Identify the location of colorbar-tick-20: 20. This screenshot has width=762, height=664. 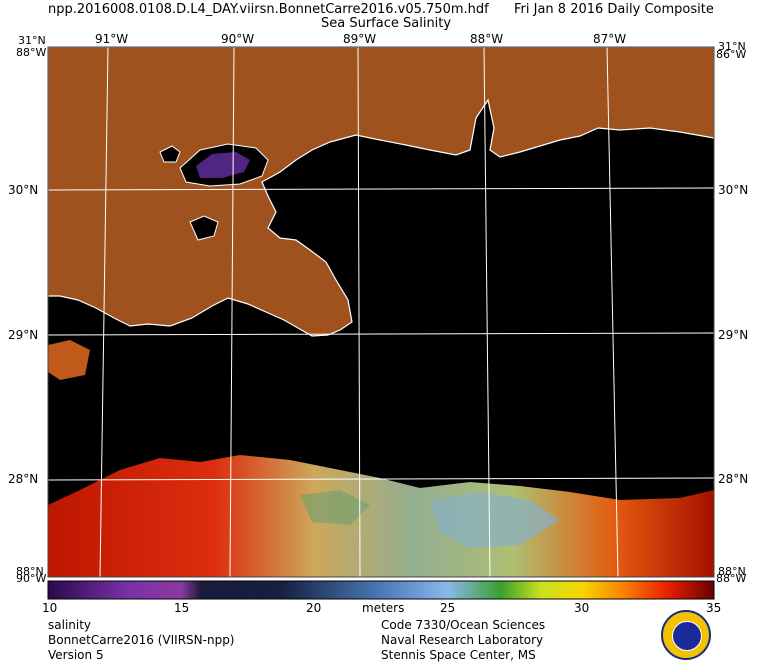
(314, 608).